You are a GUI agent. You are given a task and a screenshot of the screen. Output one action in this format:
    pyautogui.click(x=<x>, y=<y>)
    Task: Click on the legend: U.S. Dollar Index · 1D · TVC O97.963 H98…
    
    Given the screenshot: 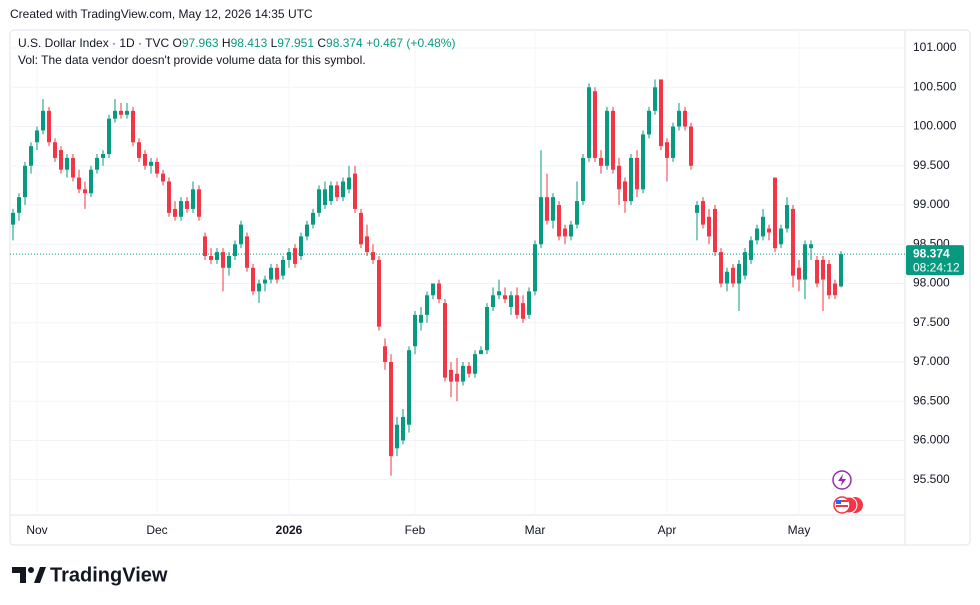 What is the action you would take?
    pyautogui.click(x=236, y=52)
    